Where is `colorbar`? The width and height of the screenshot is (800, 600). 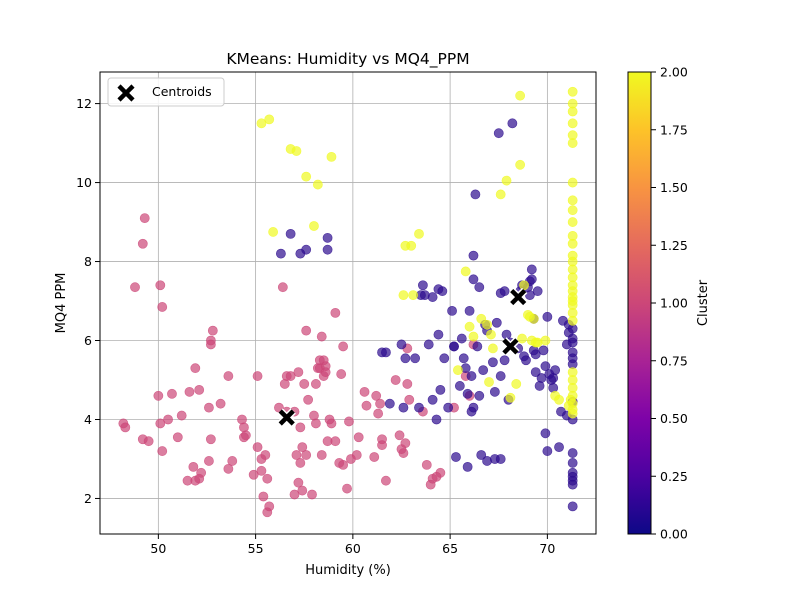 colorbar is located at coordinates (639, 303).